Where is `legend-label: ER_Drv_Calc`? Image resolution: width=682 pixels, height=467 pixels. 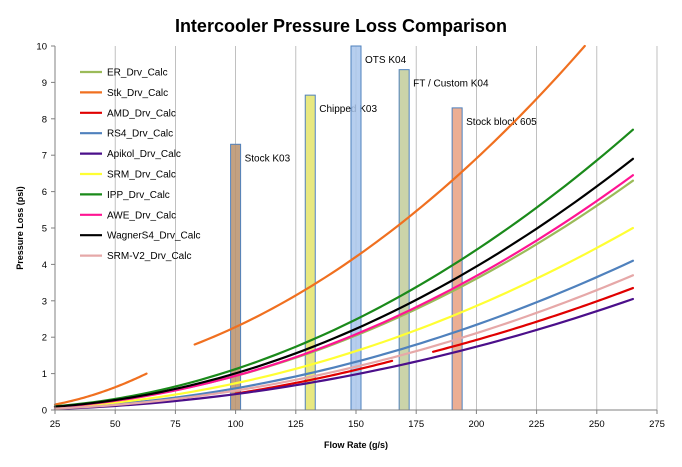 legend-label: ER_Drv_Calc is located at coordinates (137, 73).